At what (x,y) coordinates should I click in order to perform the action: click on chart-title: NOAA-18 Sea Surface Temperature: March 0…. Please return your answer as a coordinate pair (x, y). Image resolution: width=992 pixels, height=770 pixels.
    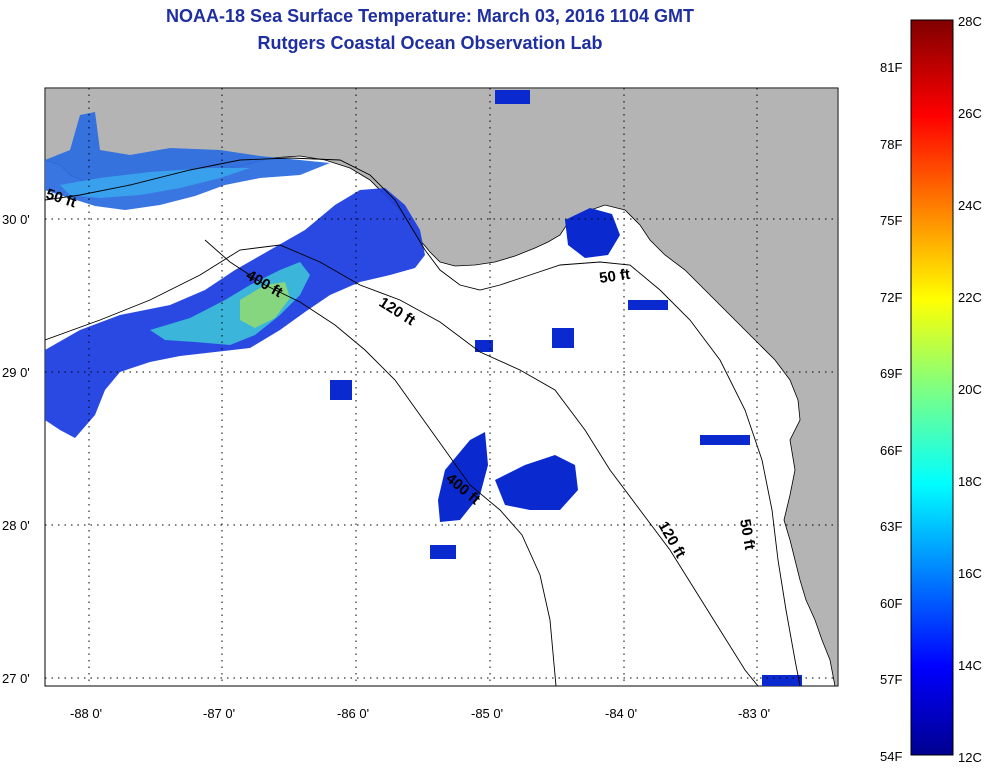
    Looking at the image, I should click on (430, 16).